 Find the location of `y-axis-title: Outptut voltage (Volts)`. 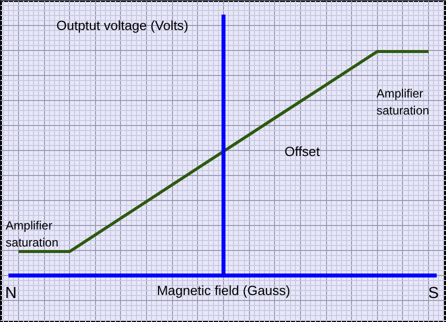

y-axis-title: Outptut voltage (Volts) is located at coordinates (122, 26).